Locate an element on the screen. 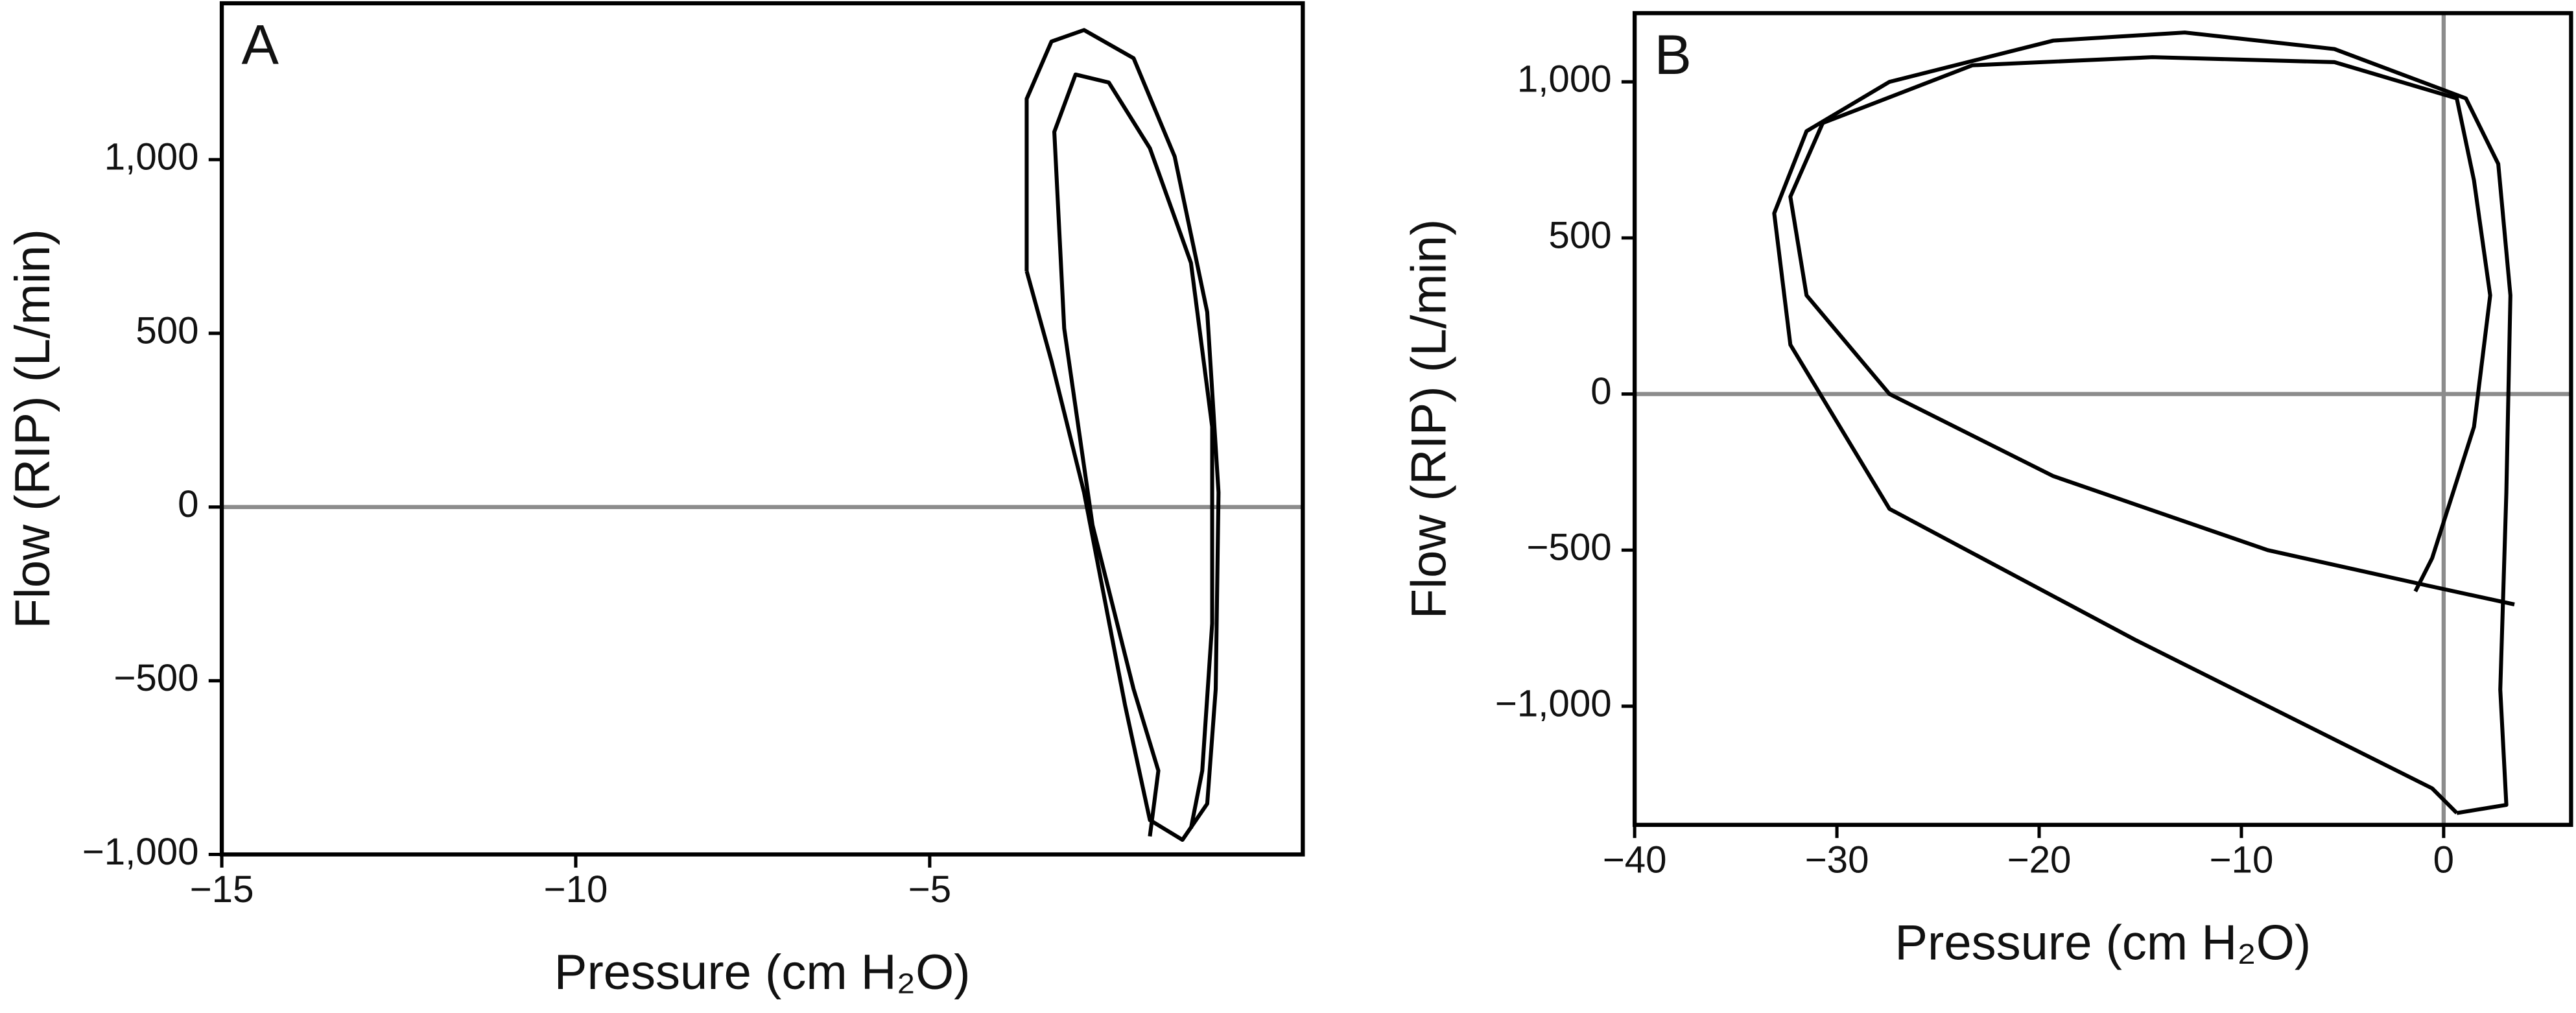 This screenshot has height=1013, width=2576. panel-label: A is located at coordinates (260, 45).